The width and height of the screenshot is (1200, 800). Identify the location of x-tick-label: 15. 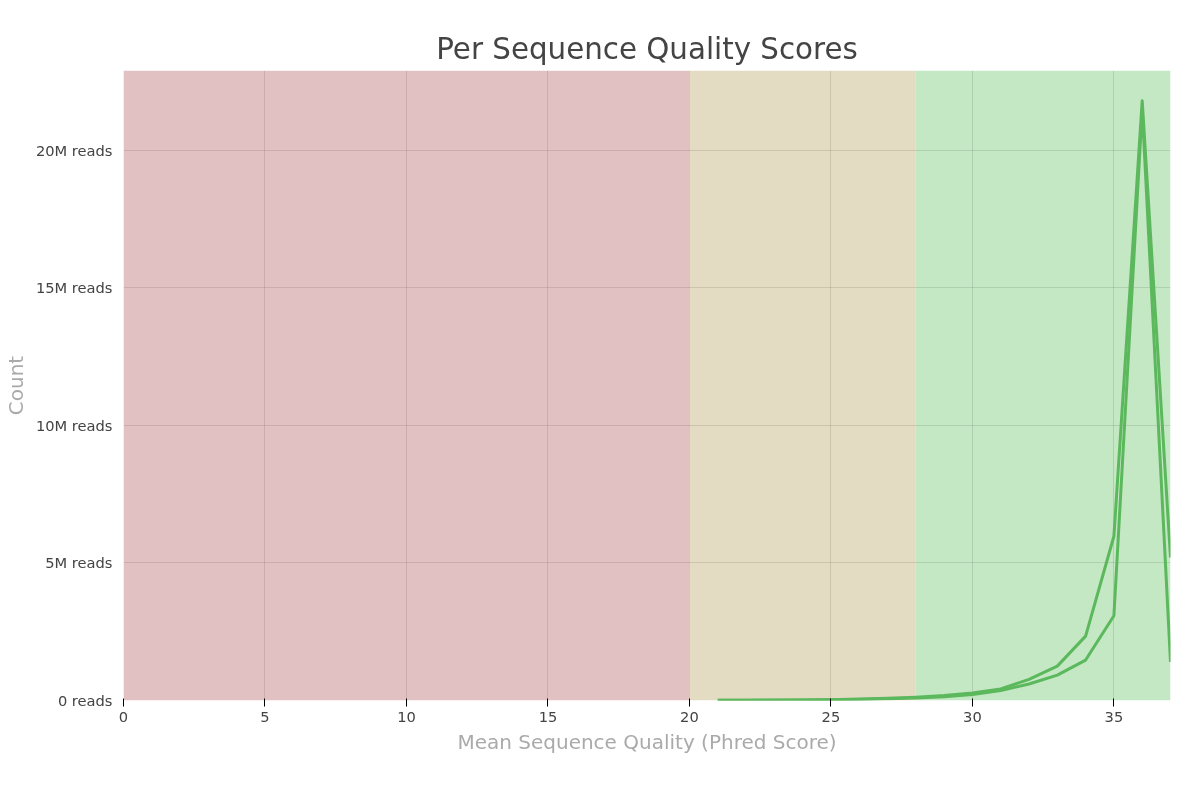
(548, 716).